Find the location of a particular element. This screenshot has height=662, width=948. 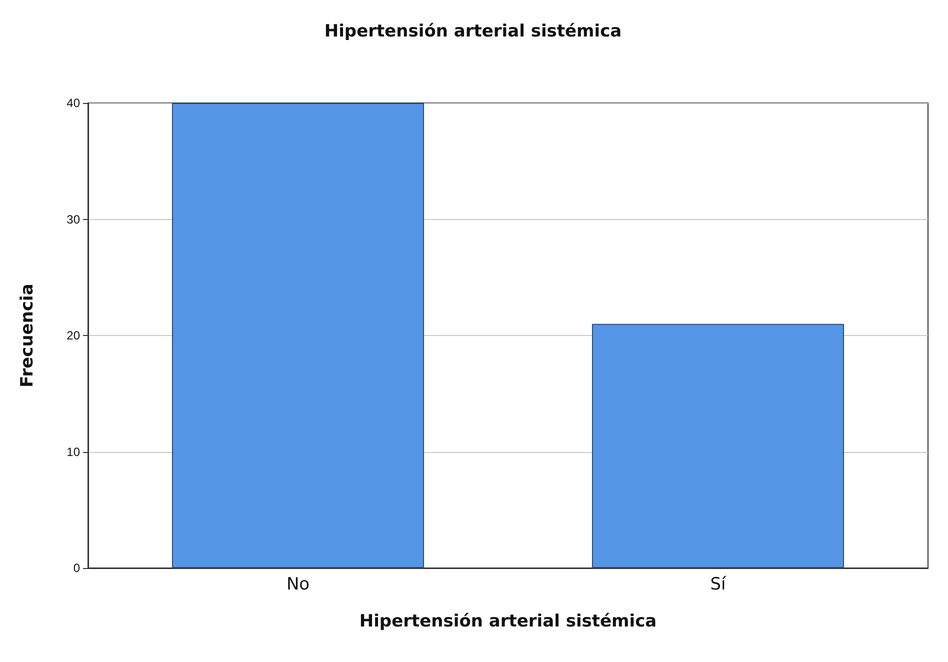

x-tick-label: Sí is located at coordinates (719, 584).